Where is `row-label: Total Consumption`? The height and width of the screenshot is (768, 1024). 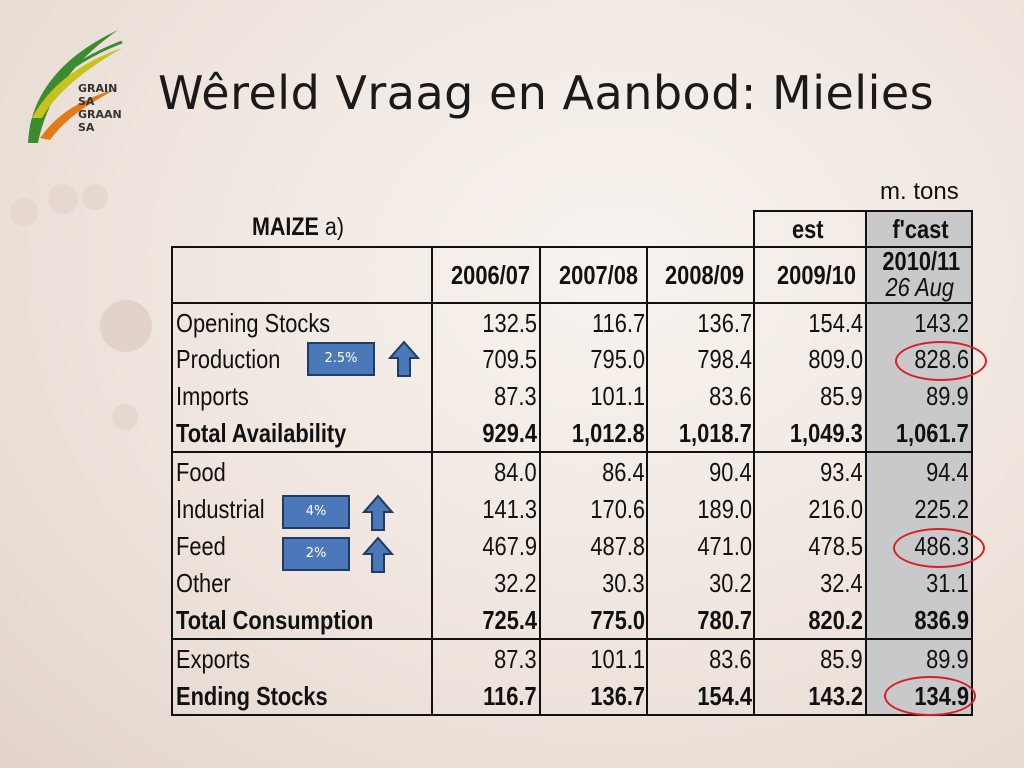 row-label: Total Consumption is located at coordinates (275, 620).